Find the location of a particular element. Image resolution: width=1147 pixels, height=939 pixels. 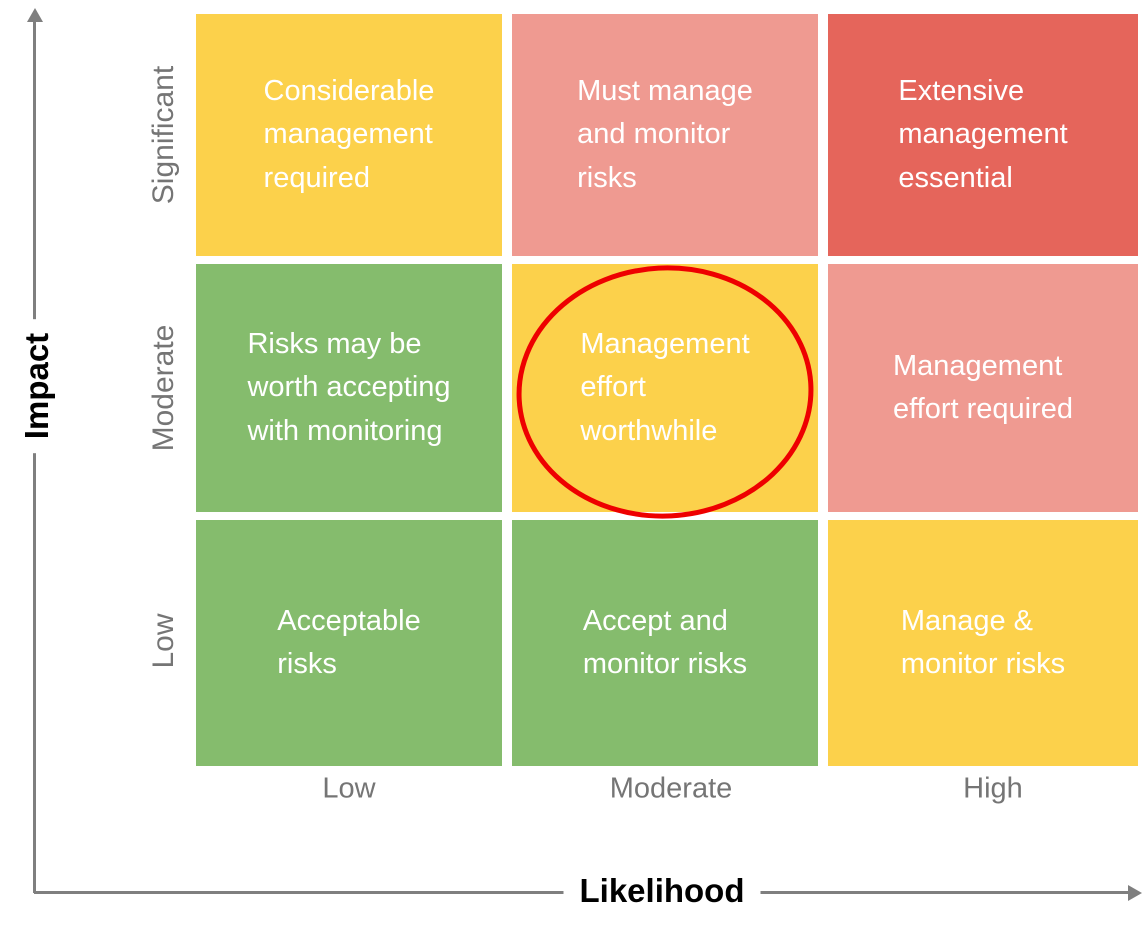

matrix-cell-low-moderate: Accept and monitor risks is located at coordinates (665, 643).